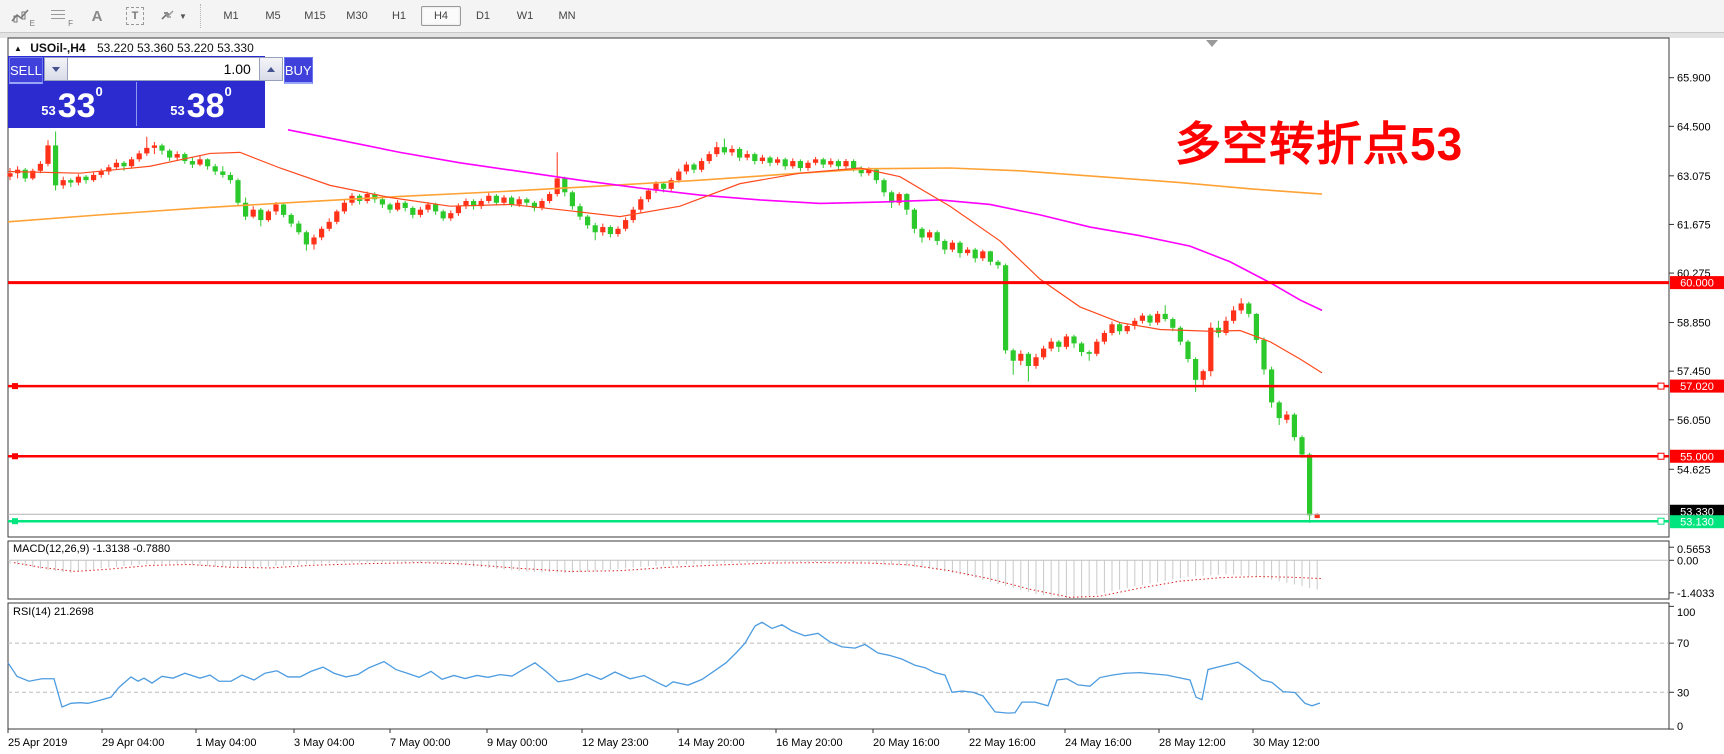 The width and height of the screenshot is (1724, 754). What do you see at coordinates (175, 48) in the screenshot?
I see `ohlc-values: 53.220 53.360 53.220 53.330` at bounding box center [175, 48].